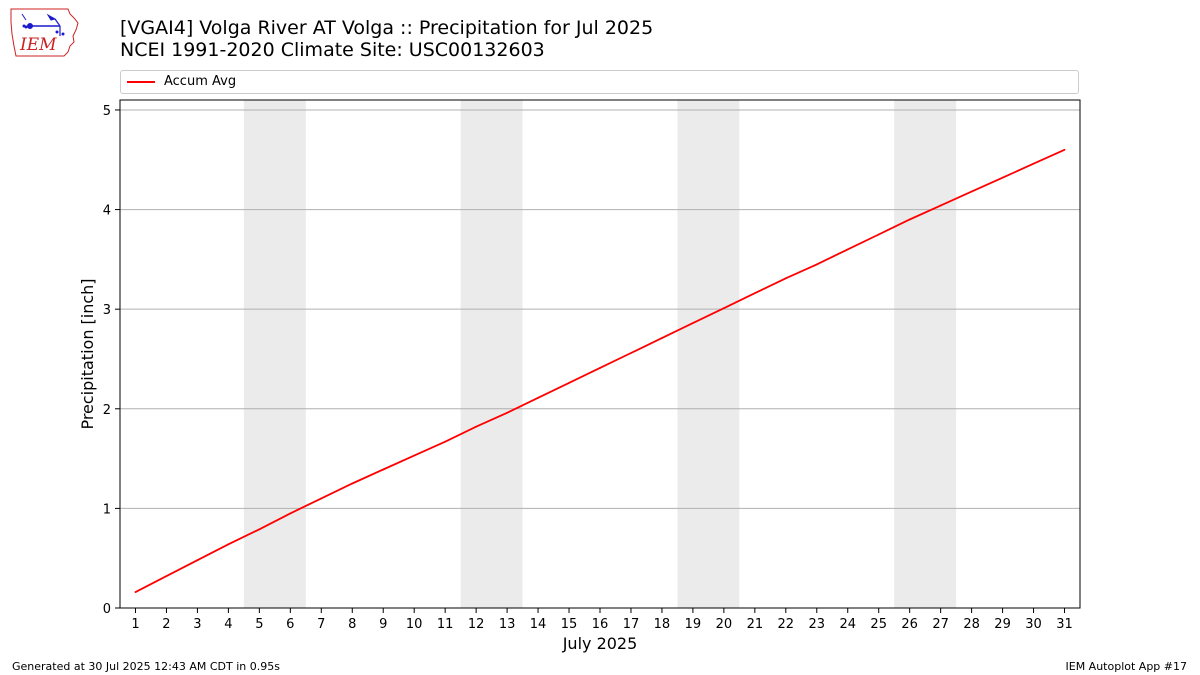 This screenshot has height=675, width=1200. I want to click on x-tick-label-30: 30, so click(1033, 624).